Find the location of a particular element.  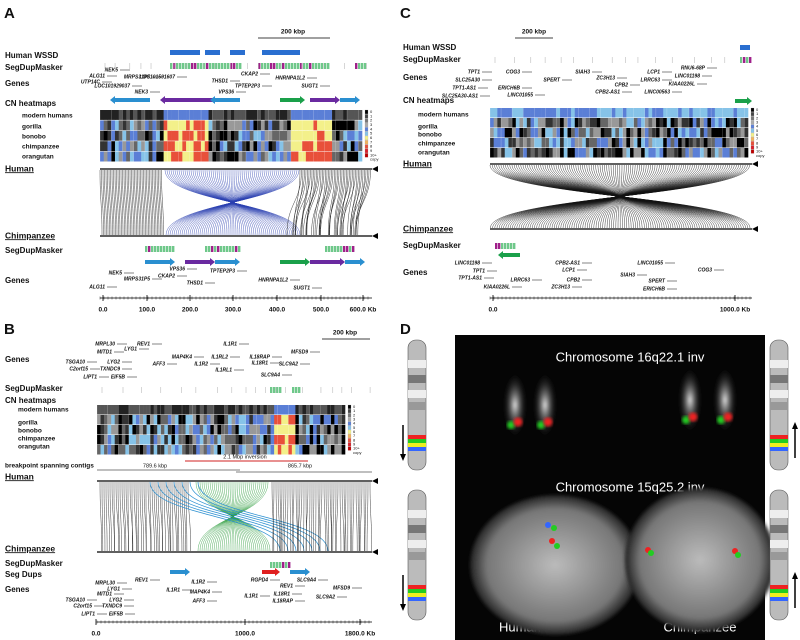

legend-label: 9 is located at coordinates (757, 147).